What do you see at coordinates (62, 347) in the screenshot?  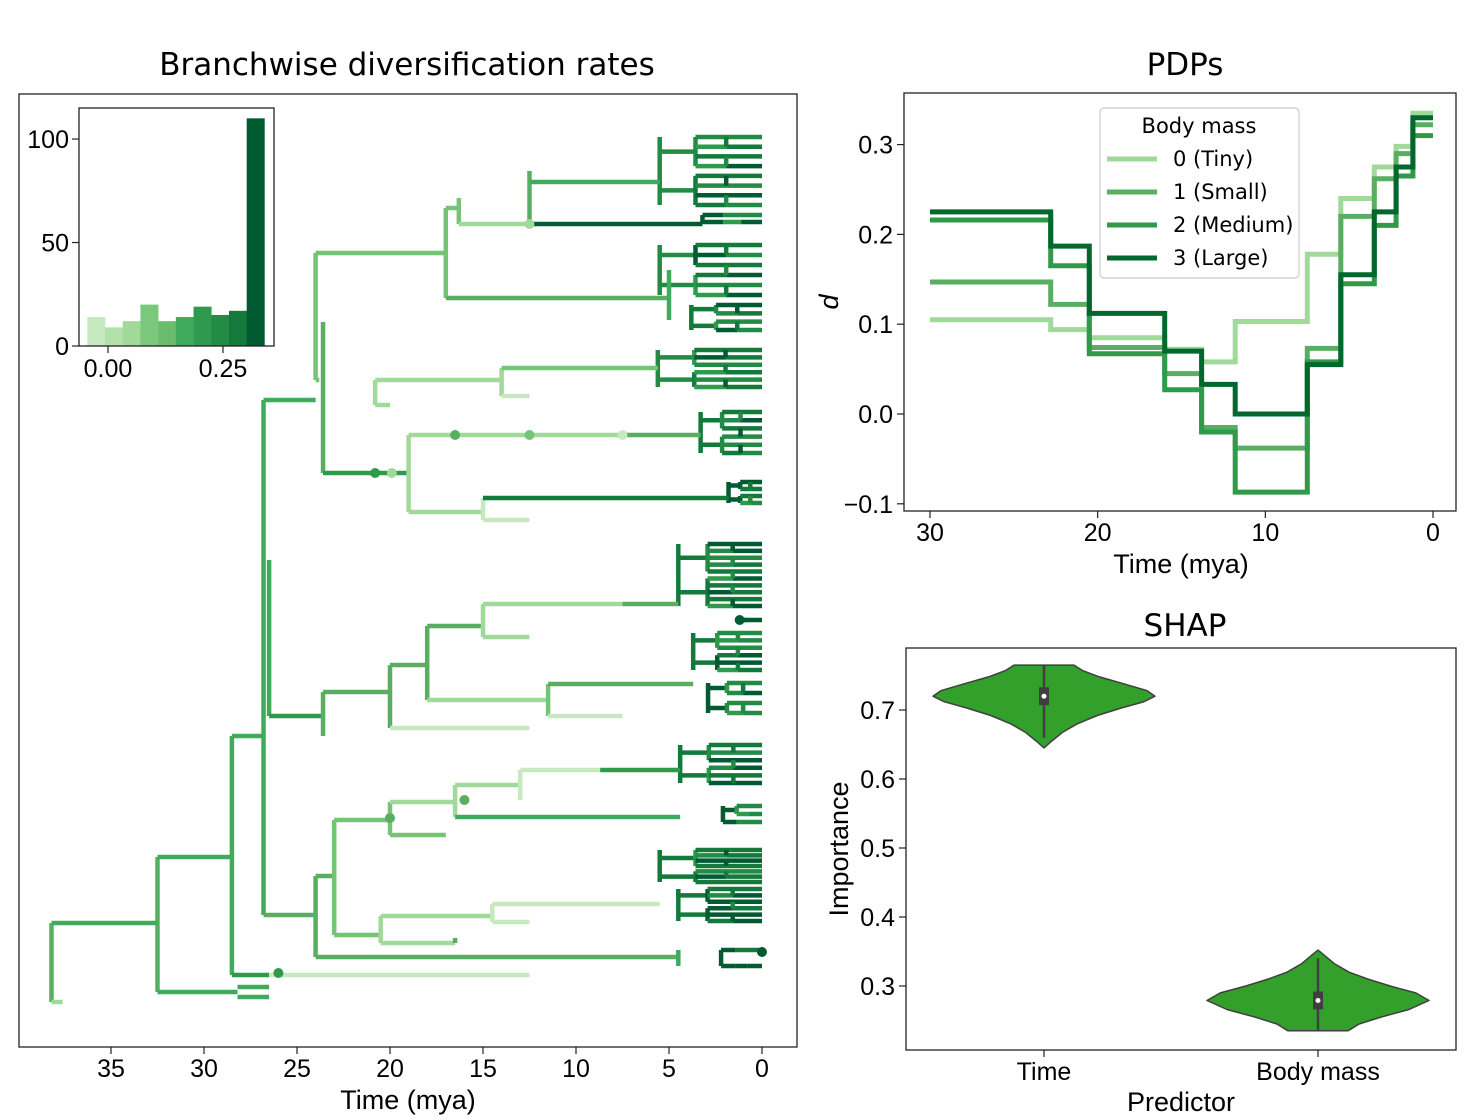 I see `inset-y-tick-label: 0` at bounding box center [62, 347].